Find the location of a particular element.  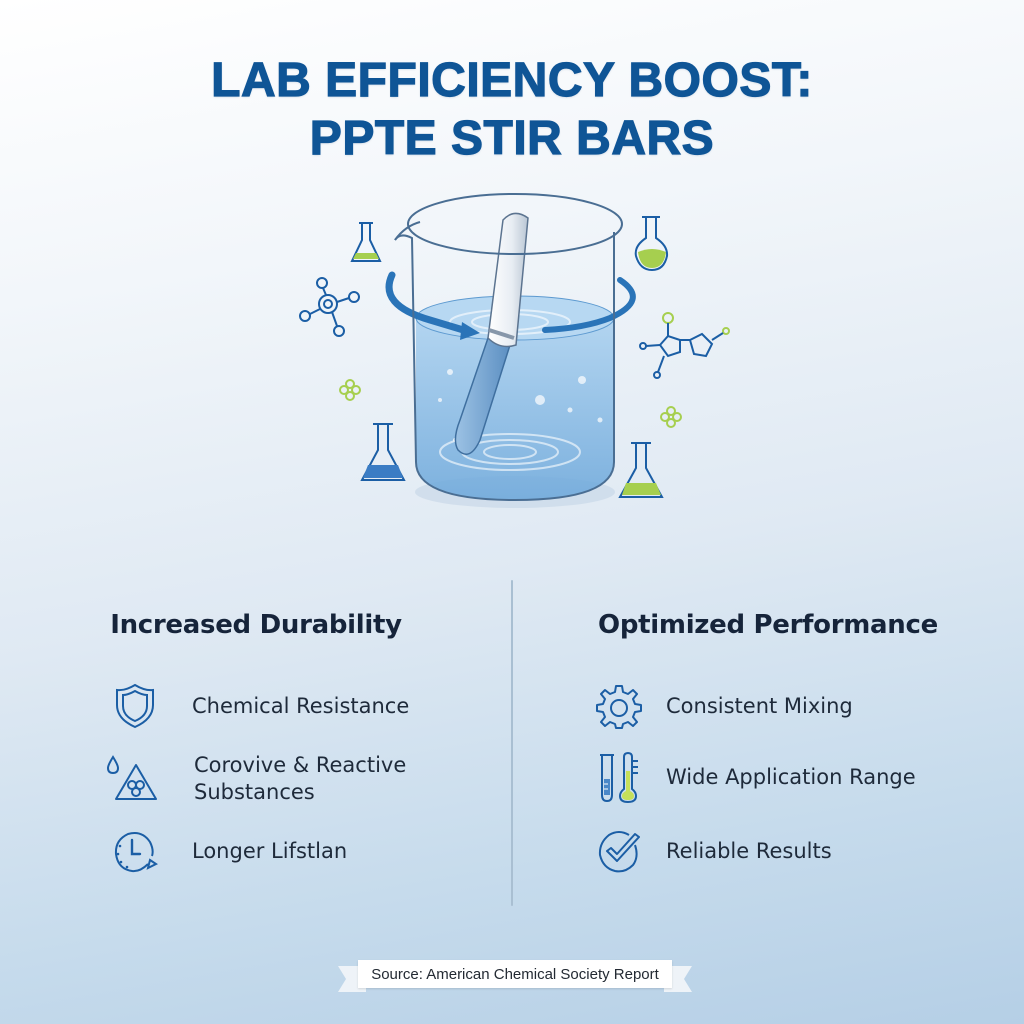

feature-label: Consistent Mixing is located at coordinates (759, 705).